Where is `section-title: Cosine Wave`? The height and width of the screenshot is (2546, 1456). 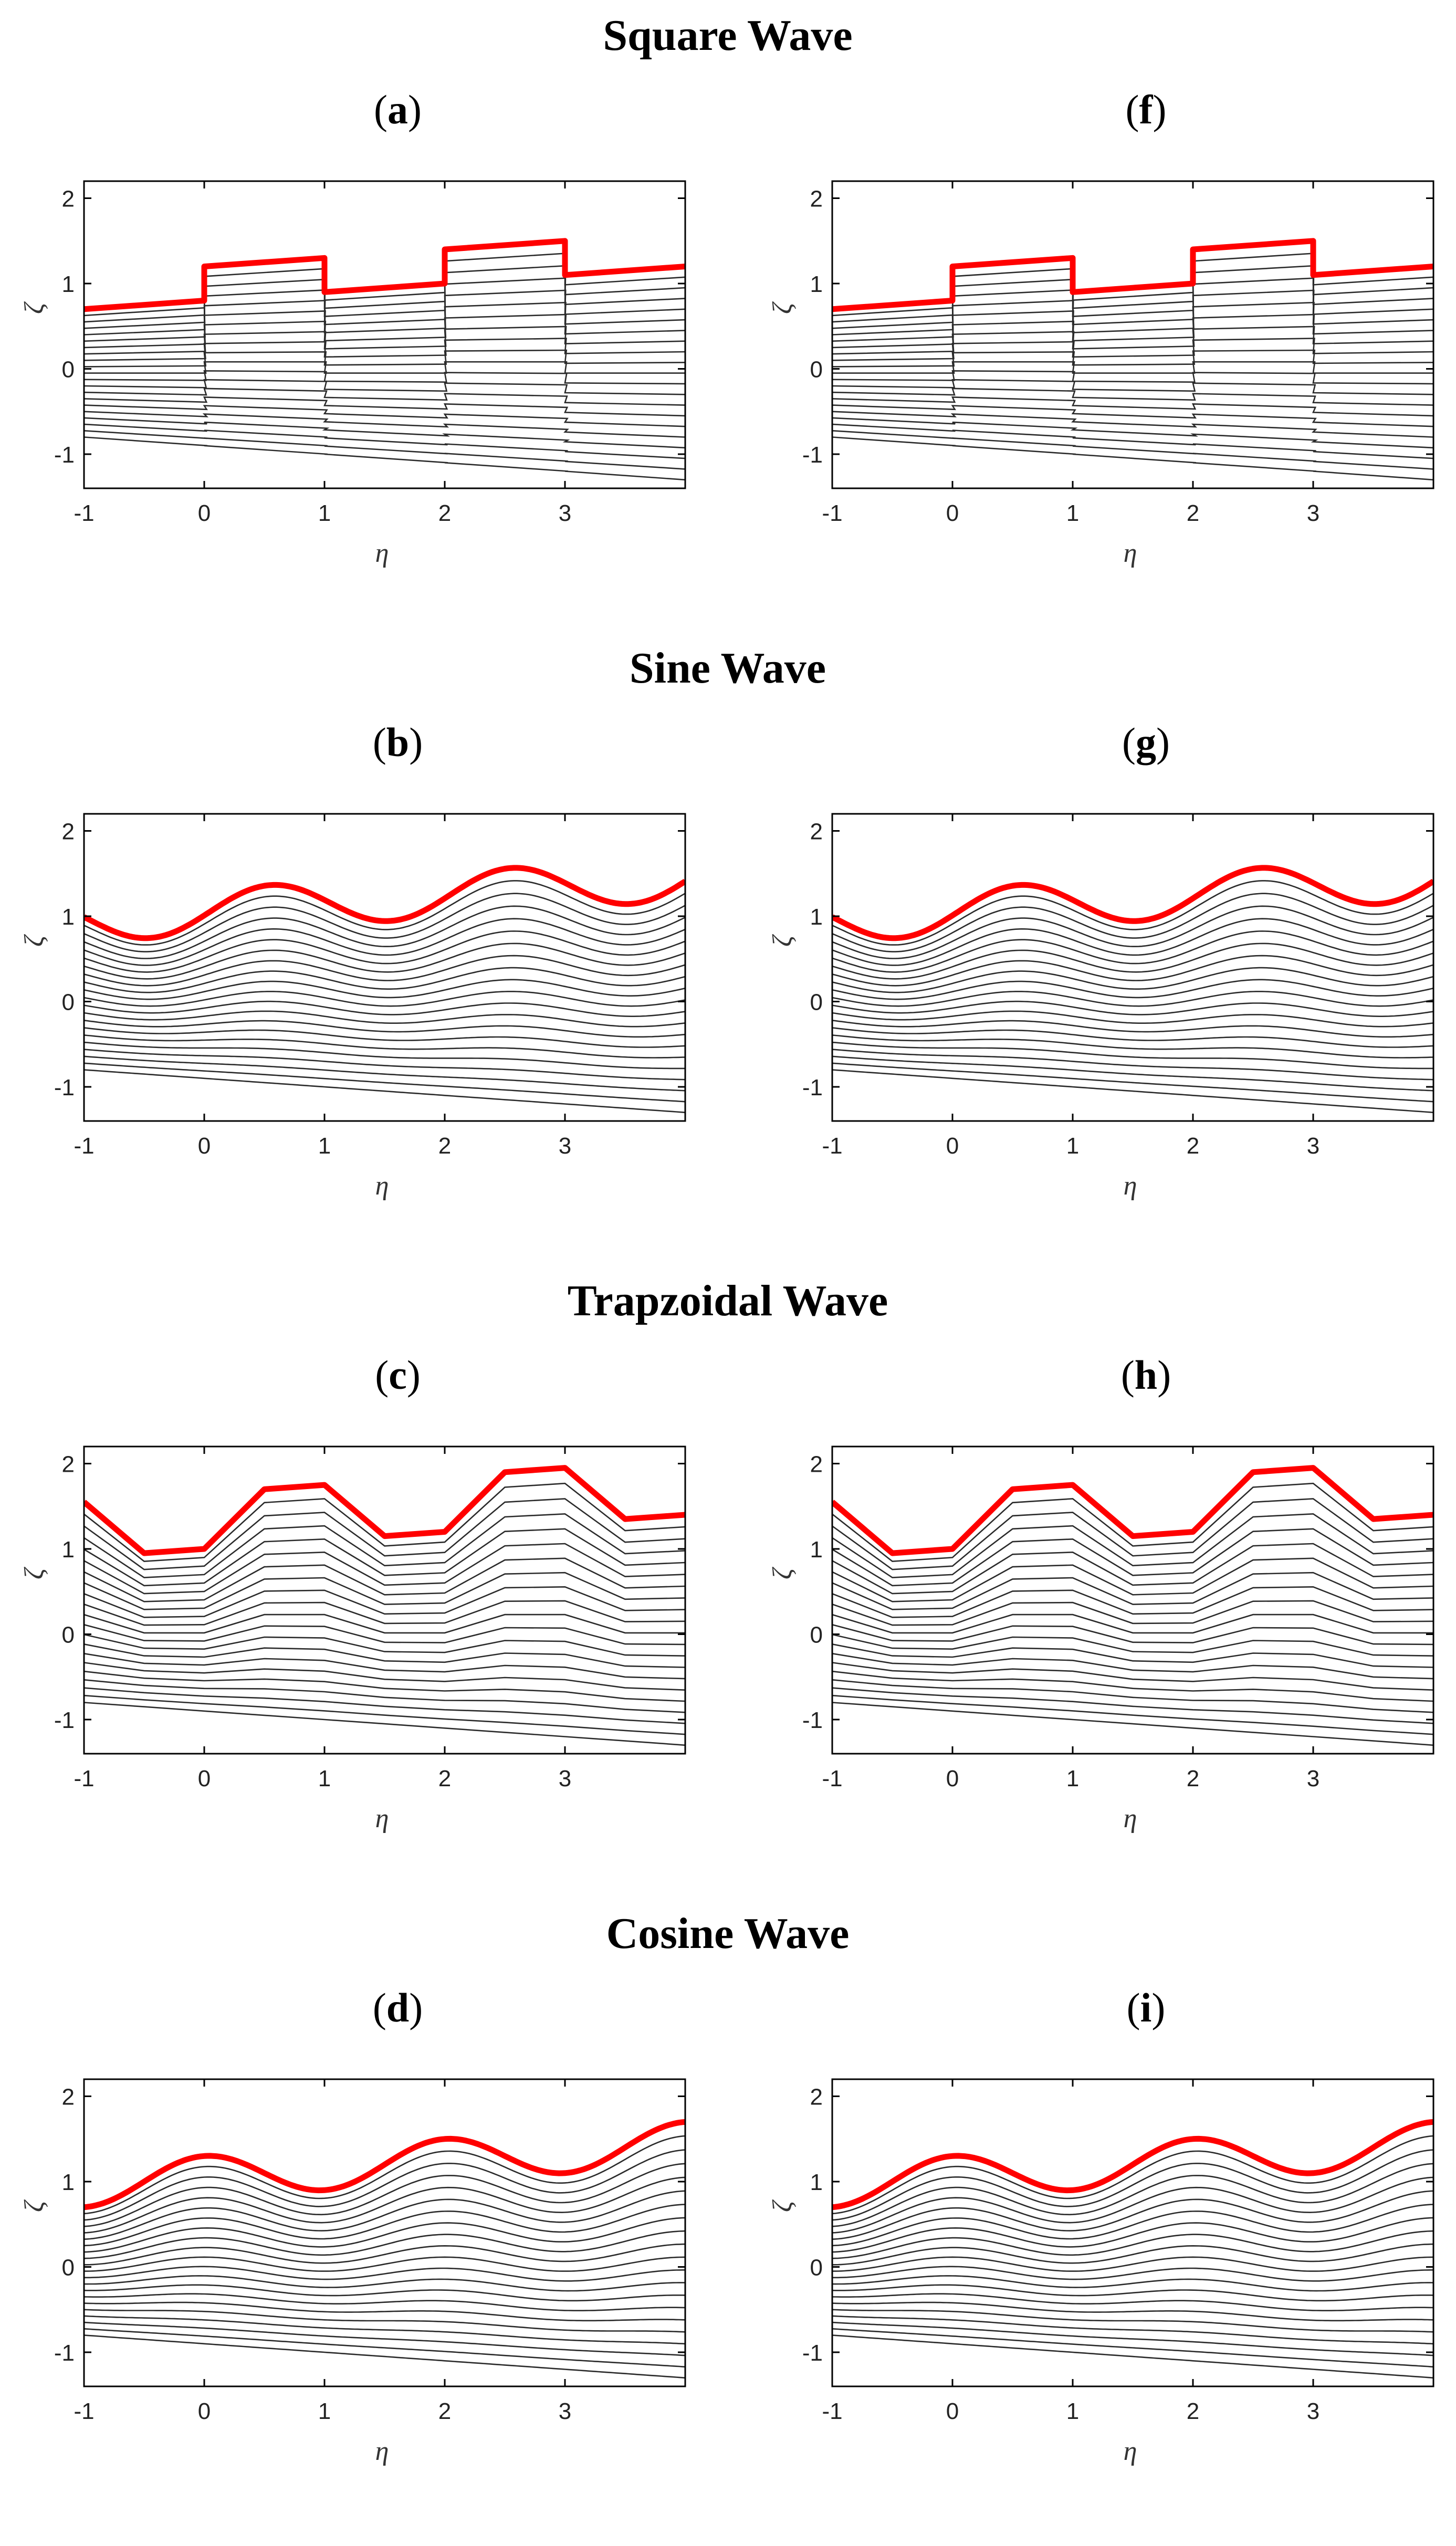 section-title: Cosine Wave is located at coordinates (728, 1933).